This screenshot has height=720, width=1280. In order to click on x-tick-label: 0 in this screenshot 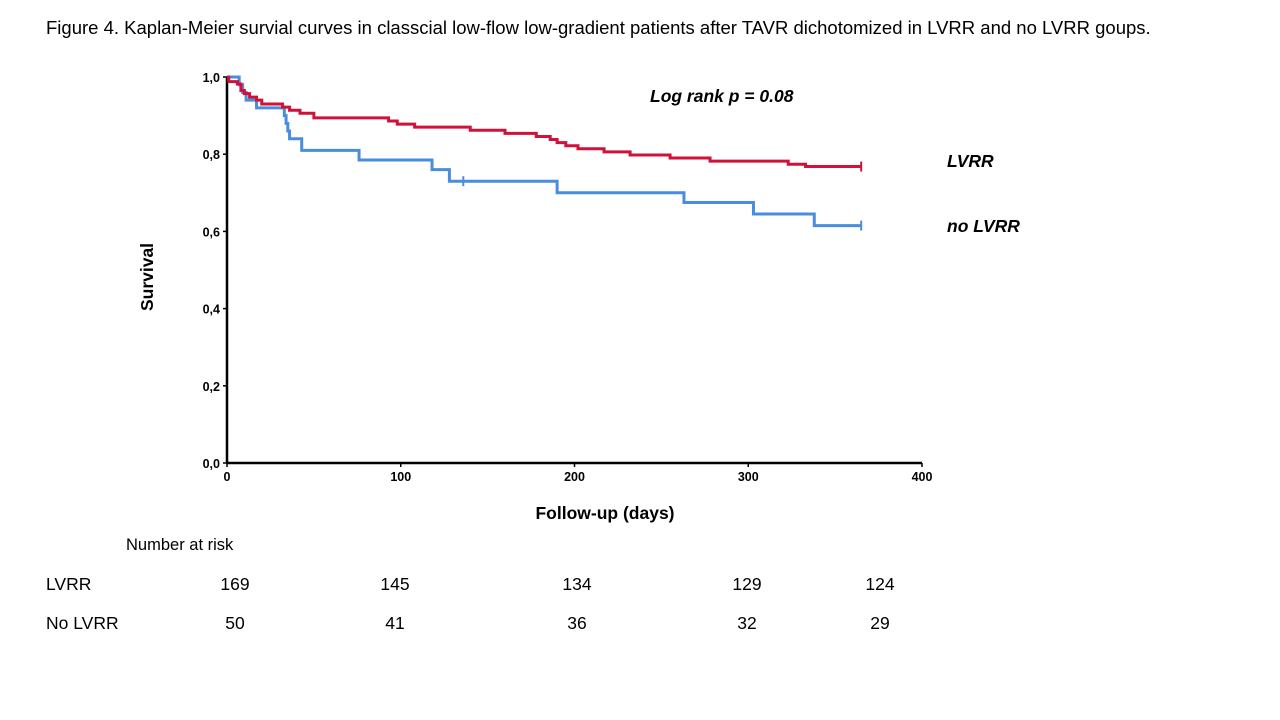, I will do `click(227, 477)`.